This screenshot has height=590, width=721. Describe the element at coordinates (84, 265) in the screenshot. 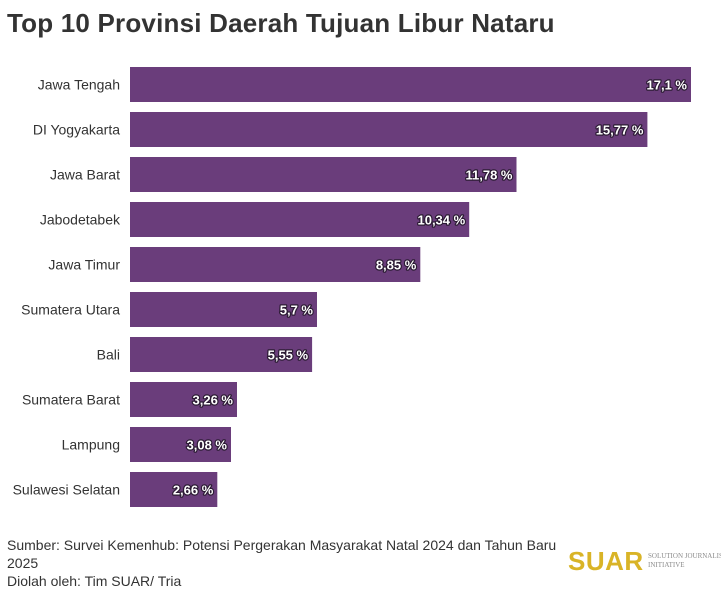

I see `category-label: Jawa Timur` at that location.